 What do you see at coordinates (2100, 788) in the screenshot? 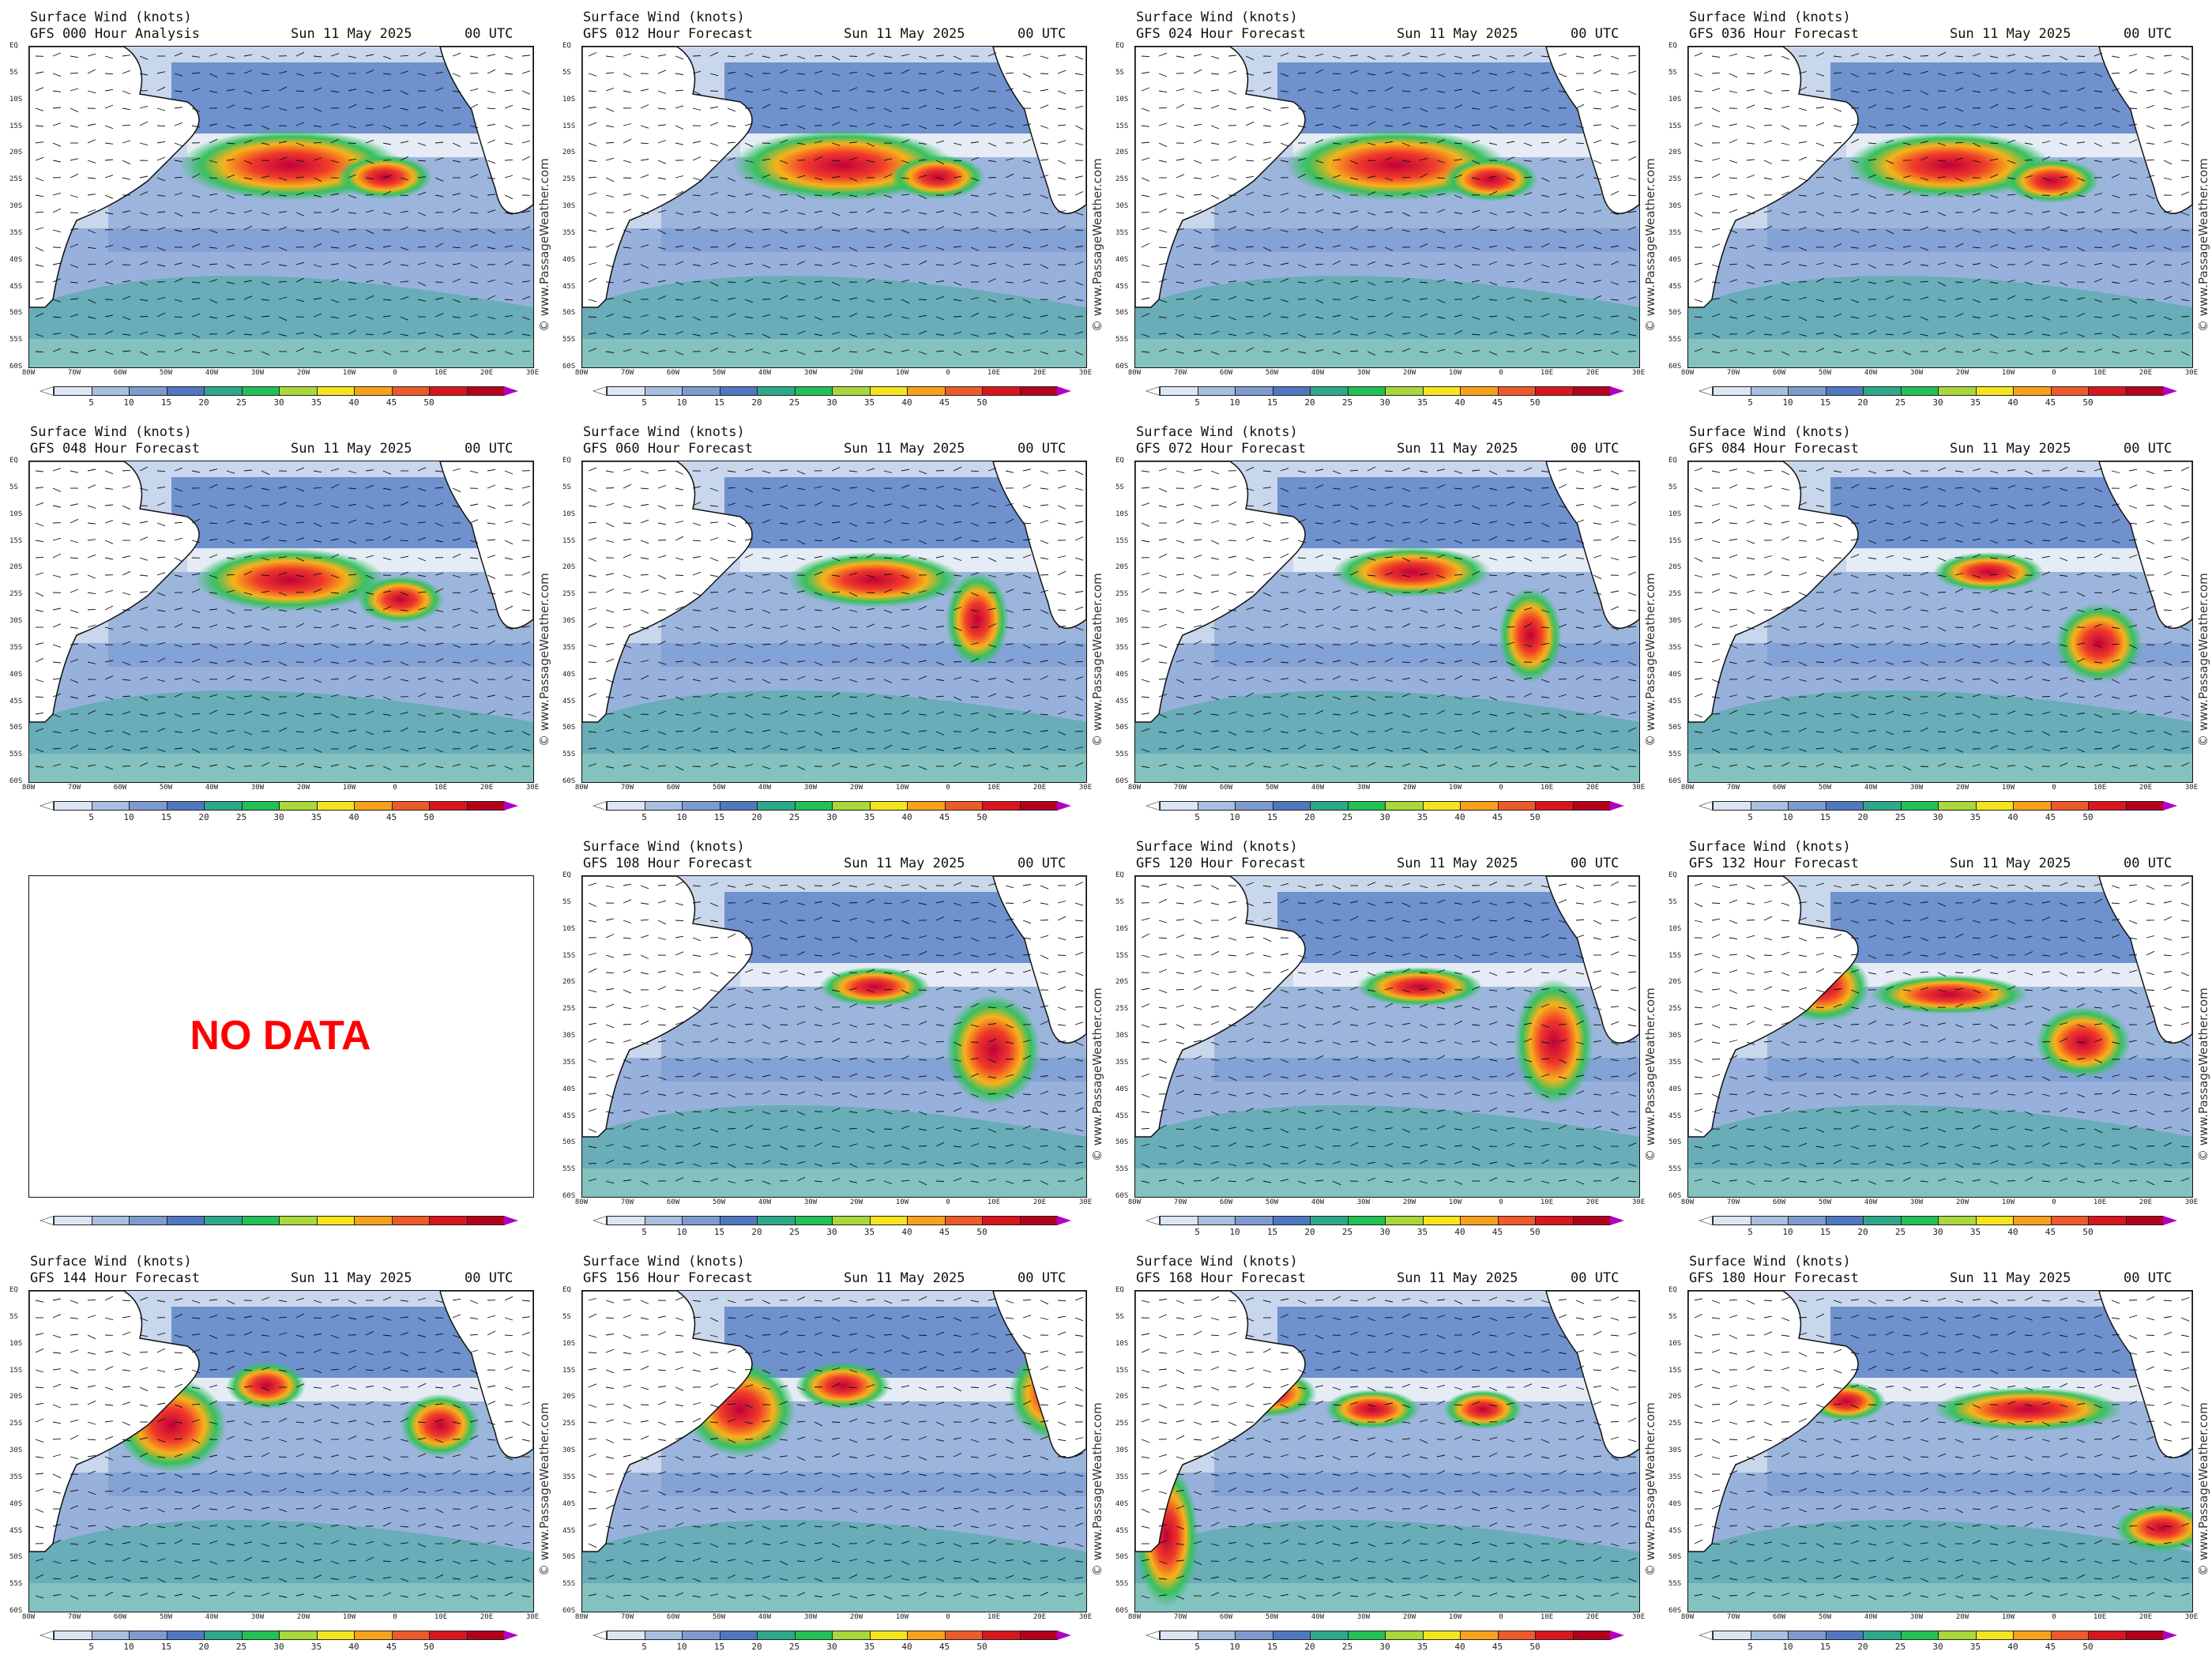
I see `longitude-label: 10E` at bounding box center [2100, 788].